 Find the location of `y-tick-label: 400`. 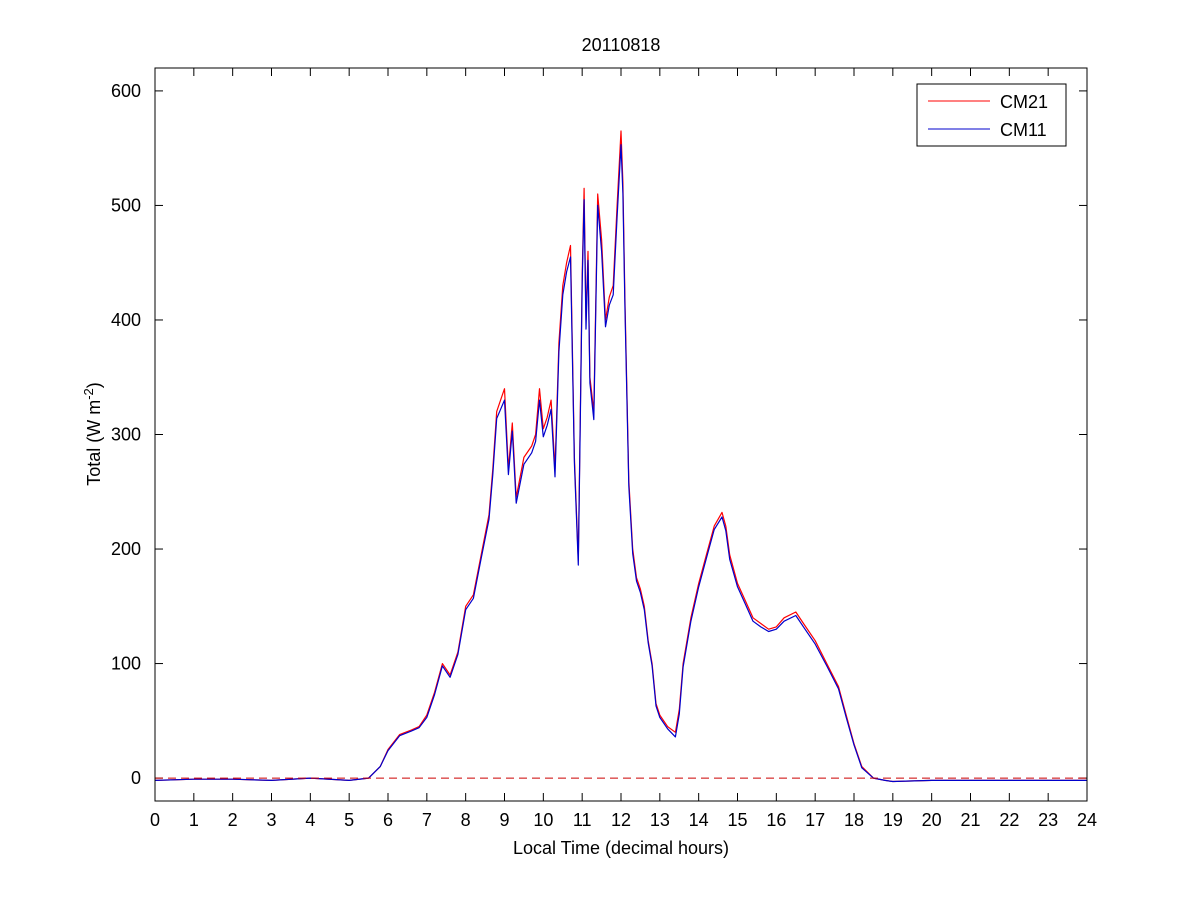

y-tick-label: 400 is located at coordinates (126, 320).